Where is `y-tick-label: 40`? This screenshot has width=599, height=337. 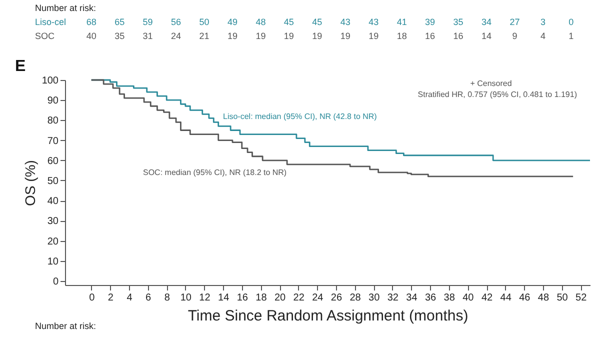 y-tick-label: 40 is located at coordinates (53, 202).